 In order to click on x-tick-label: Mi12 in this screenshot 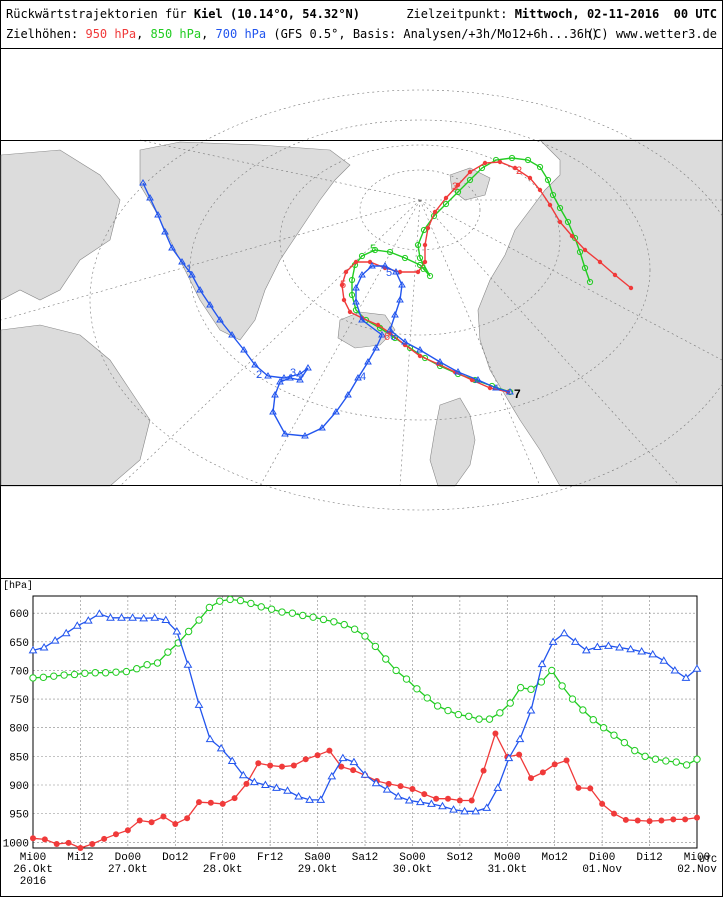, I will do `click(80, 858)`.